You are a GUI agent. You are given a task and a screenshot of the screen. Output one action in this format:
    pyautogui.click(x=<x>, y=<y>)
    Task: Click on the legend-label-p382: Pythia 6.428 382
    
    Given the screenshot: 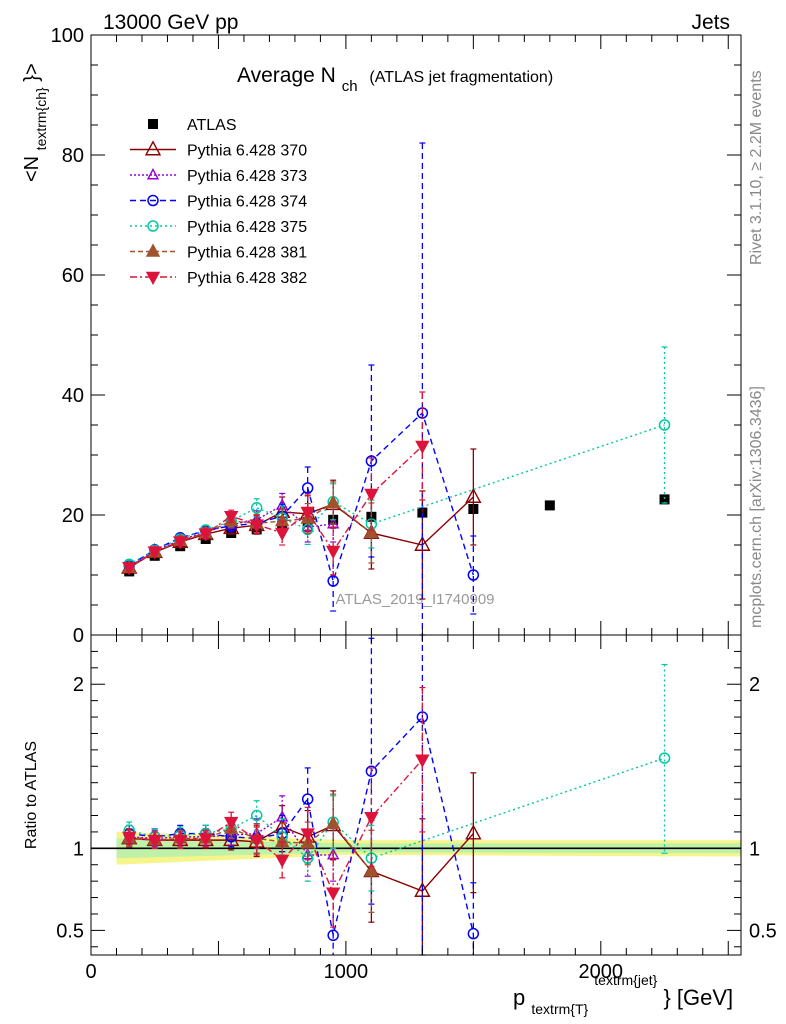 What is the action you would take?
    pyautogui.click(x=247, y=278)
    